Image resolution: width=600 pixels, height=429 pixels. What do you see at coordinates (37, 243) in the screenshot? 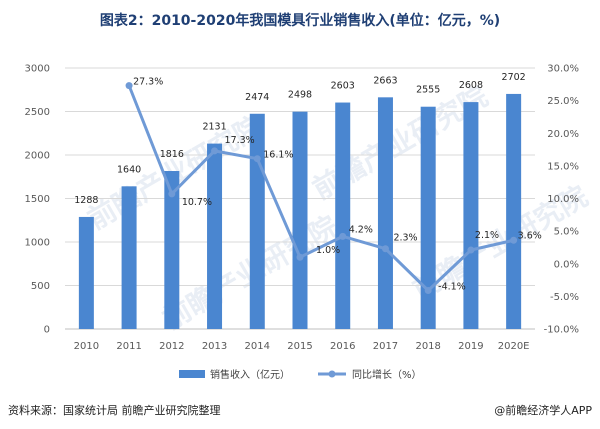
I see `left-tick-label: 1000` at bounding box center [37, 243].